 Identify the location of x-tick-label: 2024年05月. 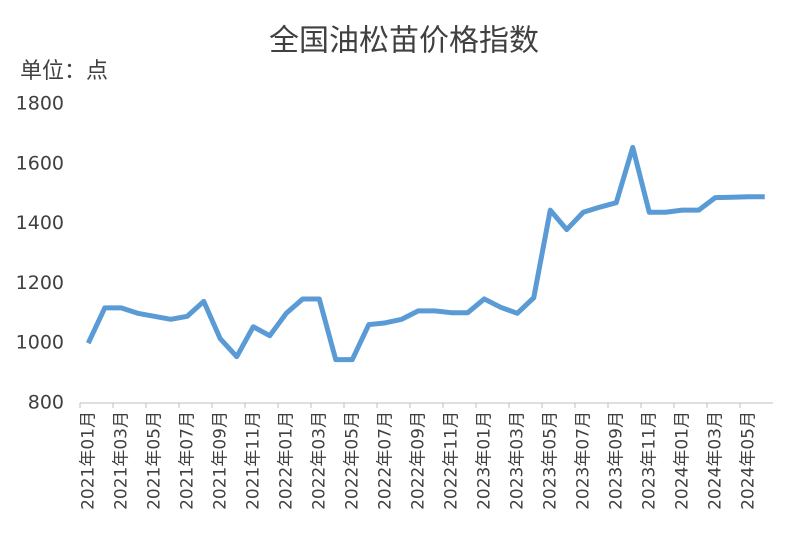
(748, 460).